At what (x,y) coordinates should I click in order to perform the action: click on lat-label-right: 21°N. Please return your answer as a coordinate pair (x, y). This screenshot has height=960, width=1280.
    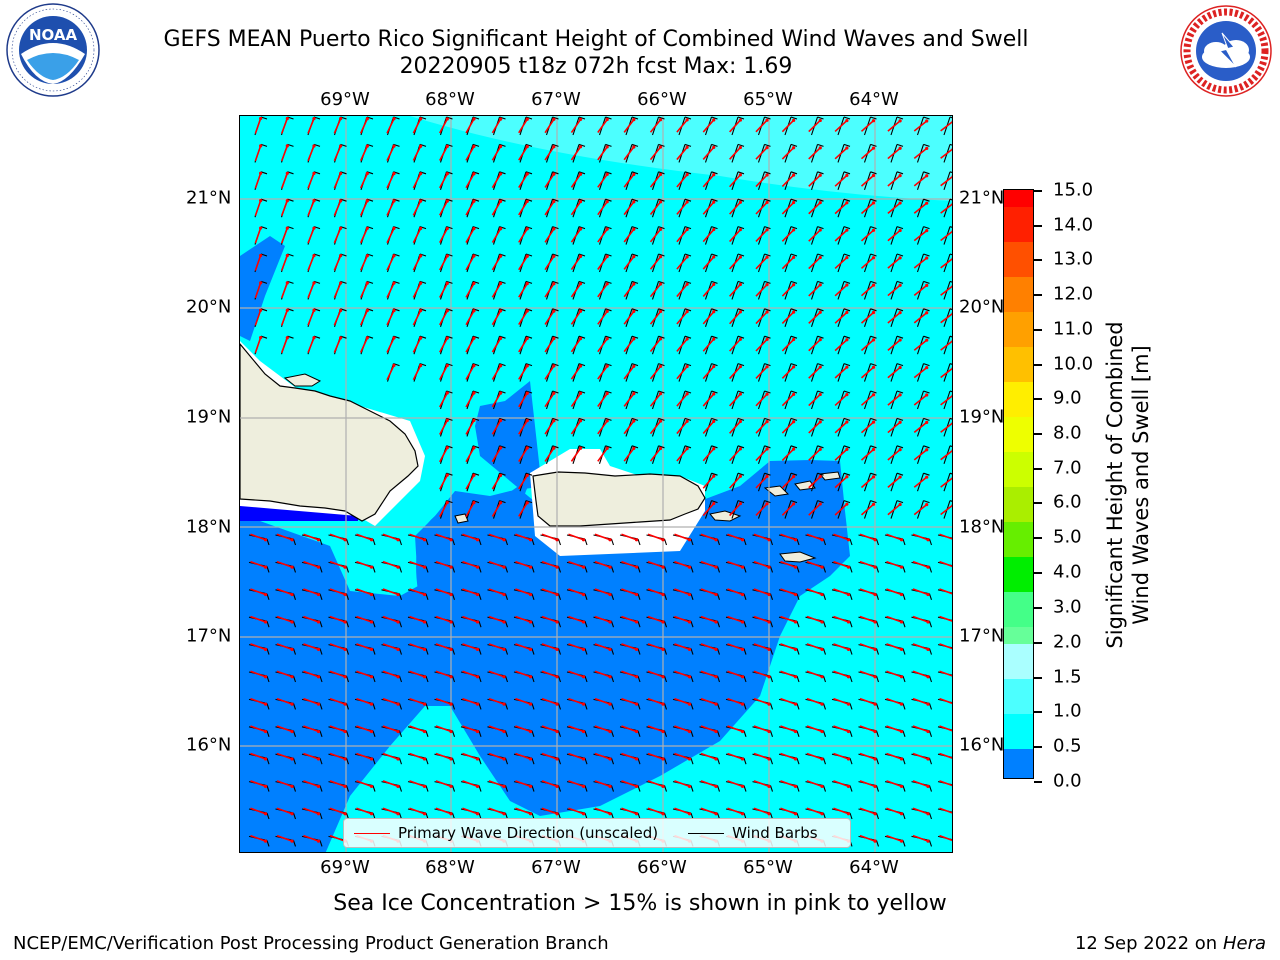
    Looking at the image, I should click on (982, 198).